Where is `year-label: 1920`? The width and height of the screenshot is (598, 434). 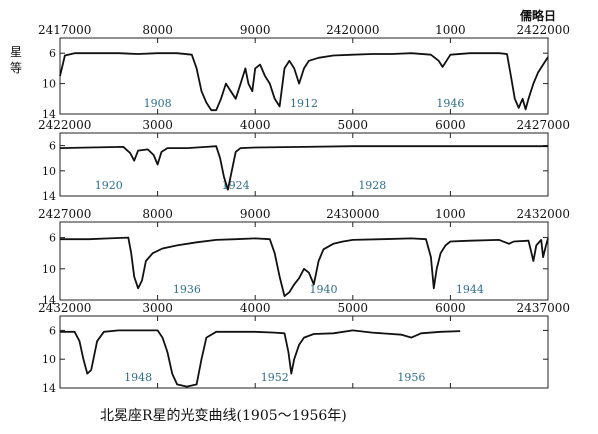
year-label: 1920 is located at coordinates (109, 185).